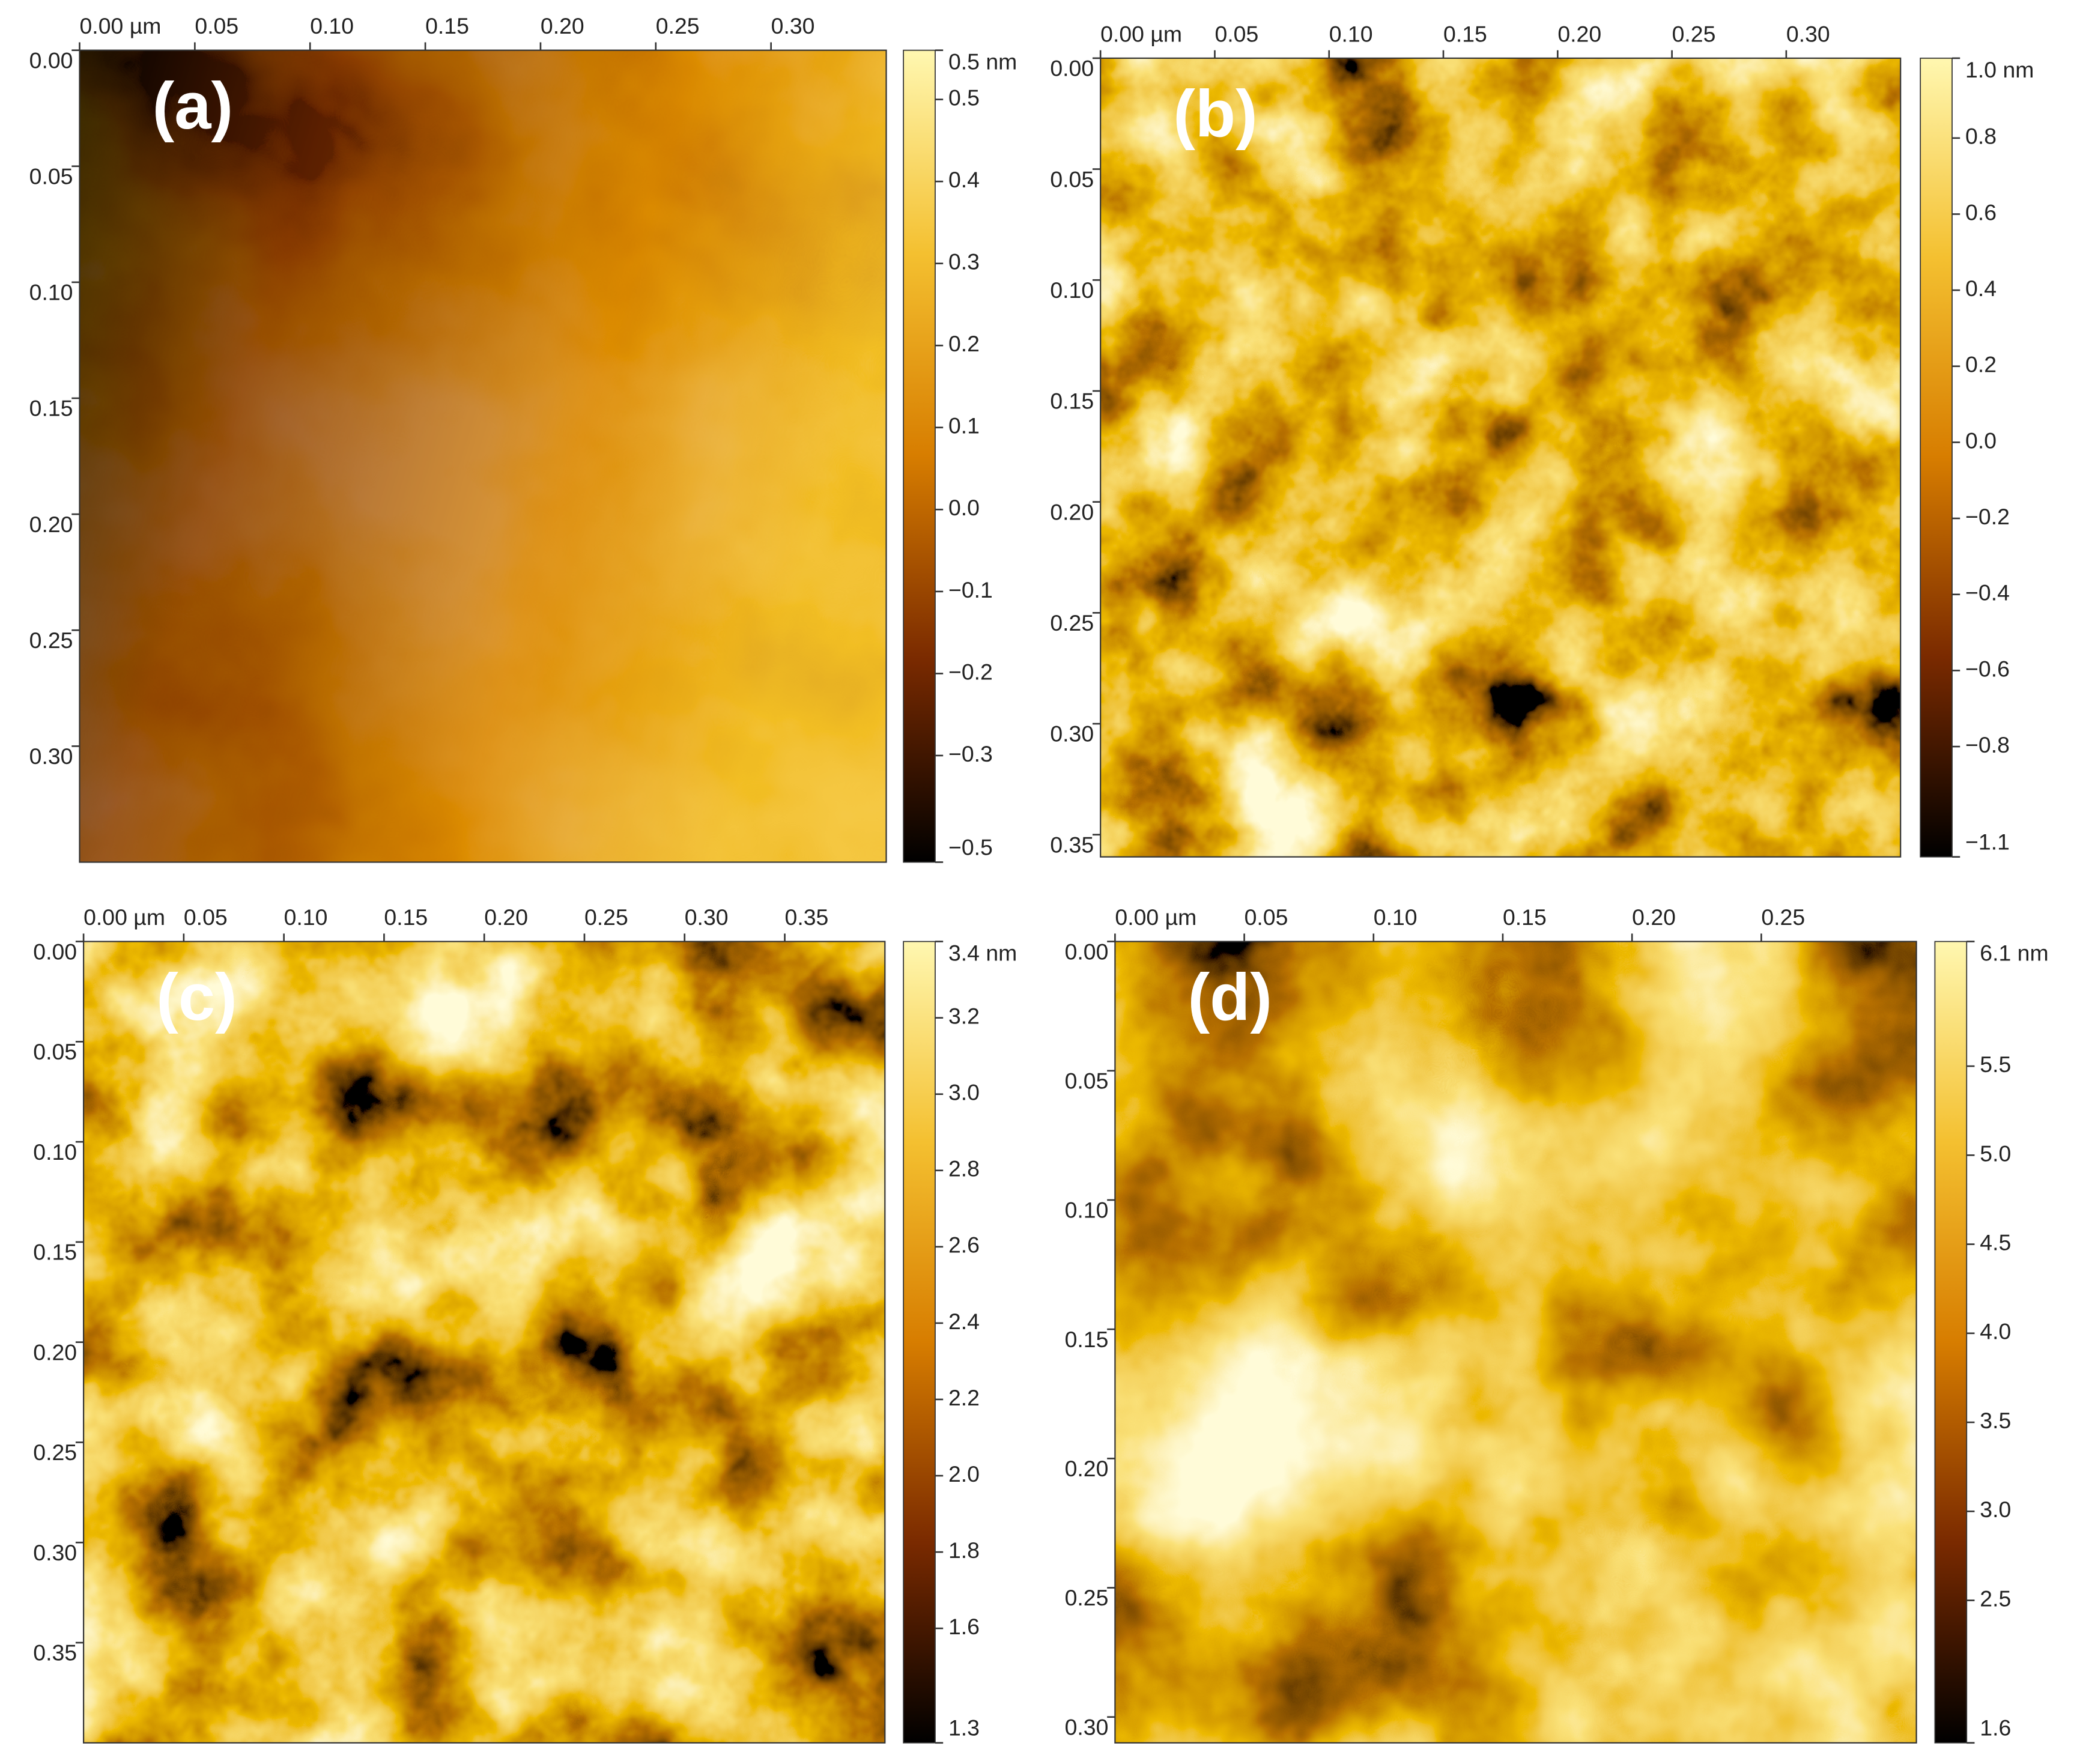 The width and height of the screenshot is (2074, 1764). I want to click on colorbar-tick-label: −0.4, so click(1988, 592).